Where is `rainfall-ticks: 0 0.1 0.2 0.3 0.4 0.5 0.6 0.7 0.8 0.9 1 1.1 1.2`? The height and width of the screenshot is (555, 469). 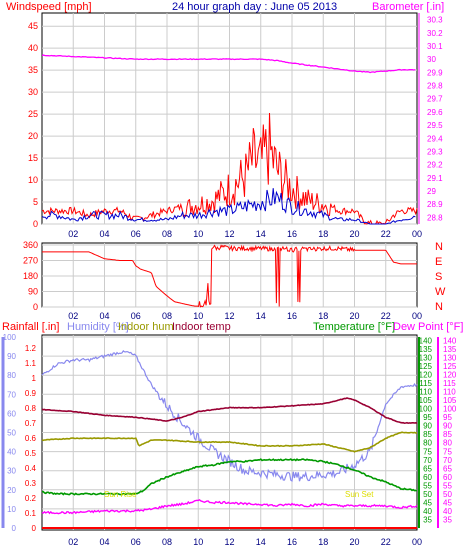
rainfall-ticks: 0 0.1 0.2 0.3 0.4 0.5 0.6 0.7 0.8 0.9 1 1.1 1.2 is located at coordinates (31, 438).